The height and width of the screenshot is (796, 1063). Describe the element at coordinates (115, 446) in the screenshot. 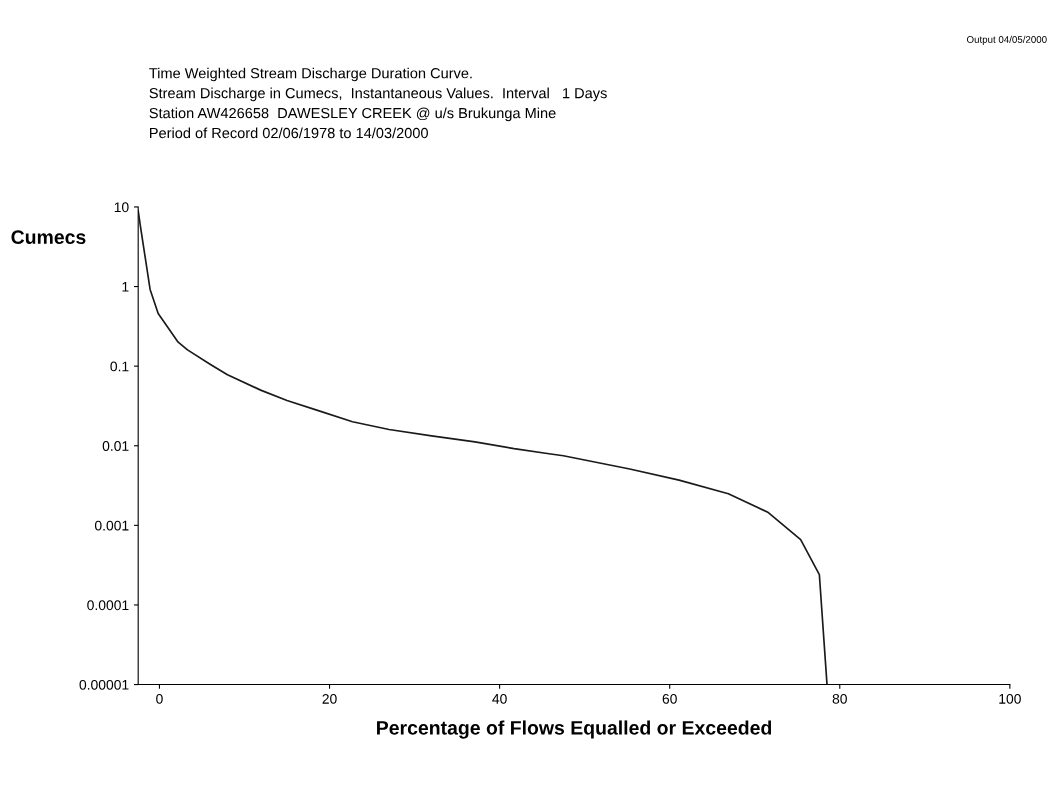

I see `y-tick-label: 0.01` at that location.